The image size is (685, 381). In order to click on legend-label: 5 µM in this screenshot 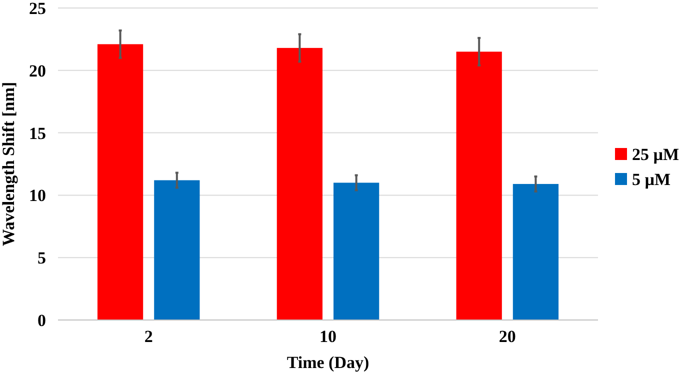, I will do `click(651, 179)`.